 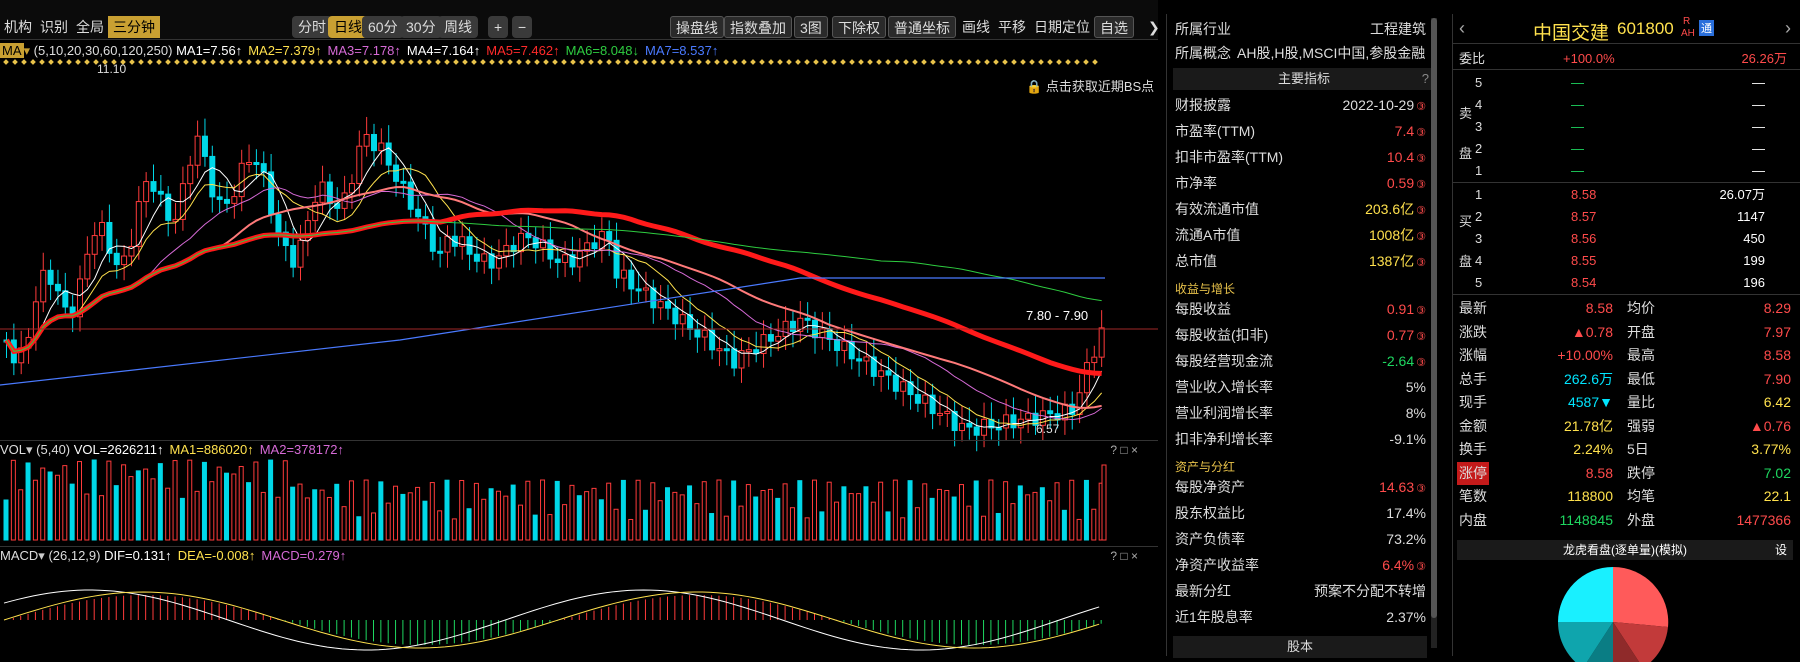 I want to click on growth-row: 每股经营现金流 -2.64 ③, so click(x=1300, y=361).